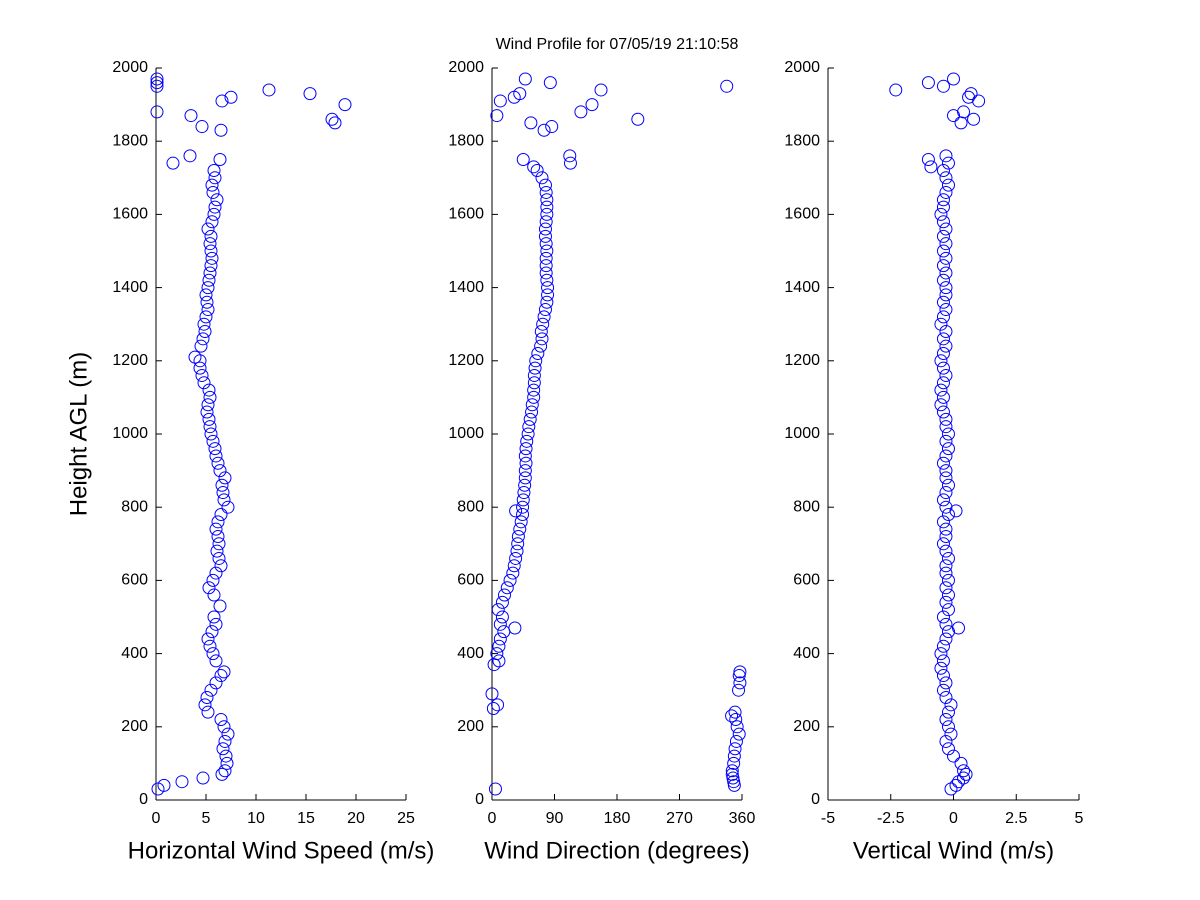 Image resolution: width=1200 pixels, height=900 pixels. What do you see at coordinates (134, 653) in the screenshot?
I see `y-tick-label: 400` at bounding box center [134, 653].